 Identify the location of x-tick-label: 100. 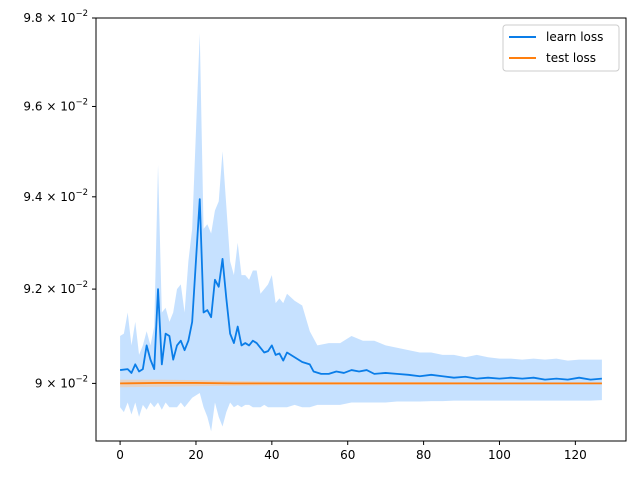
(499, 455).